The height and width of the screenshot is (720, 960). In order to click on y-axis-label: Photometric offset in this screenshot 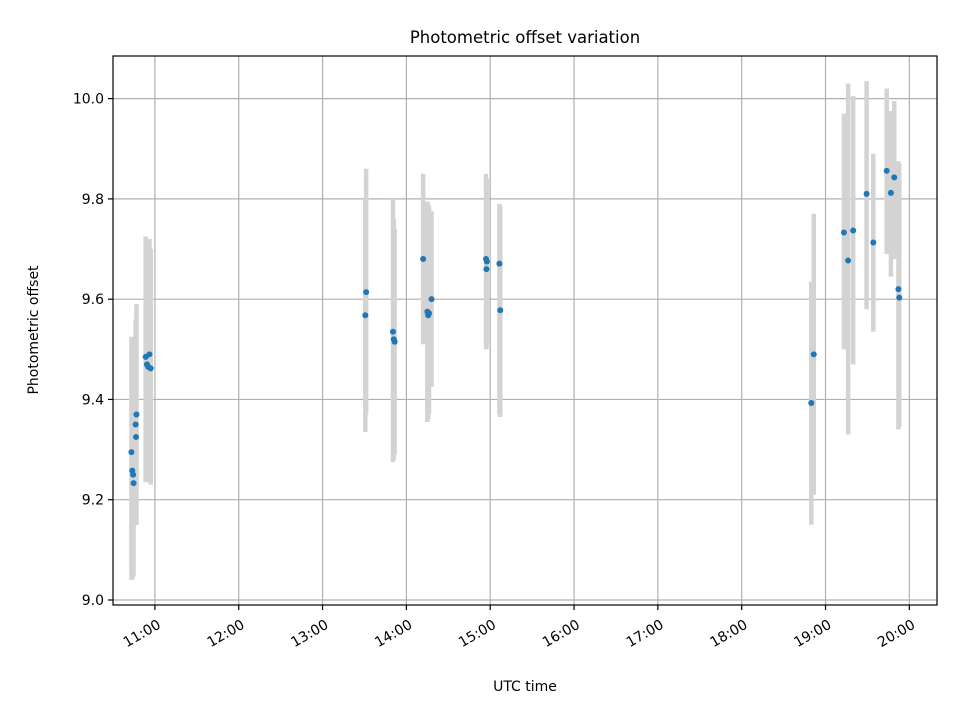, I will do `click(34, 330)`.